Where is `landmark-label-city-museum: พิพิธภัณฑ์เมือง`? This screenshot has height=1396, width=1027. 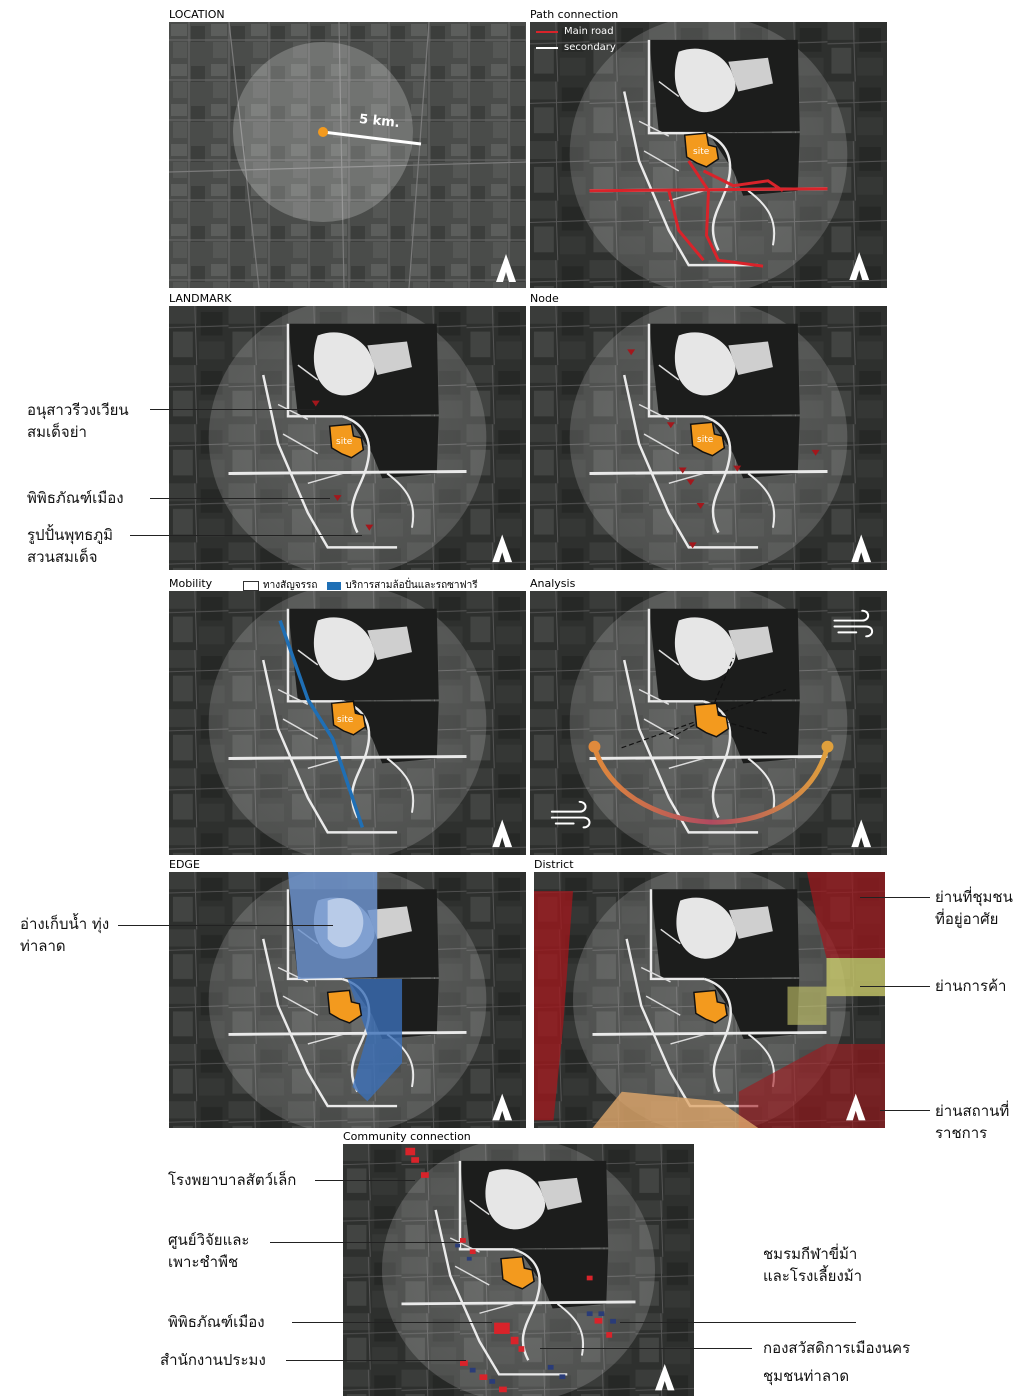
landmark-label-city-museum: พิพิธภัณฑ์เมือง is located at coordinates (75, 498).